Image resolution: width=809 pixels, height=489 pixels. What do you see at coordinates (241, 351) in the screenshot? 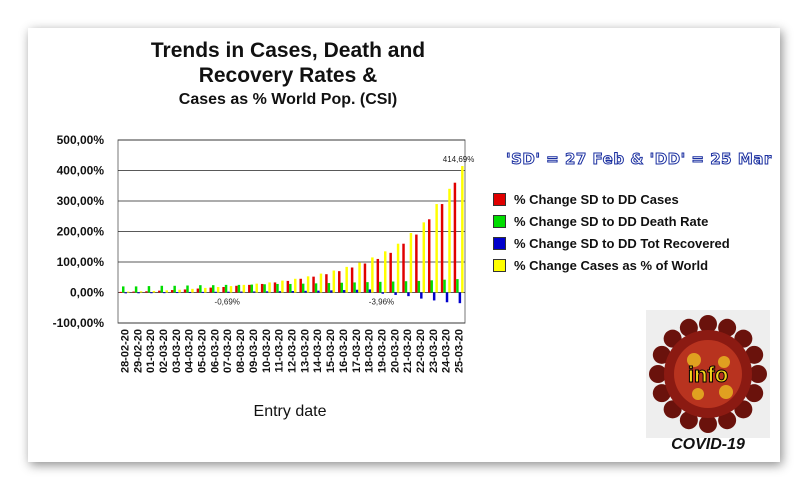
I see `x-tick-label: 08-03-20` at bounding box center [241, 351].